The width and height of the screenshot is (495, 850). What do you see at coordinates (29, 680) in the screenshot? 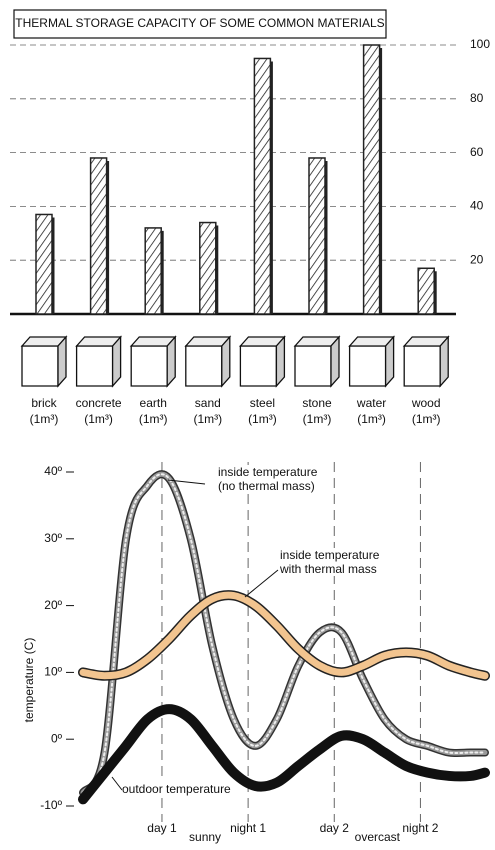
I see `y-axis-label: temperature (C)` at bounding box center [29, 680].